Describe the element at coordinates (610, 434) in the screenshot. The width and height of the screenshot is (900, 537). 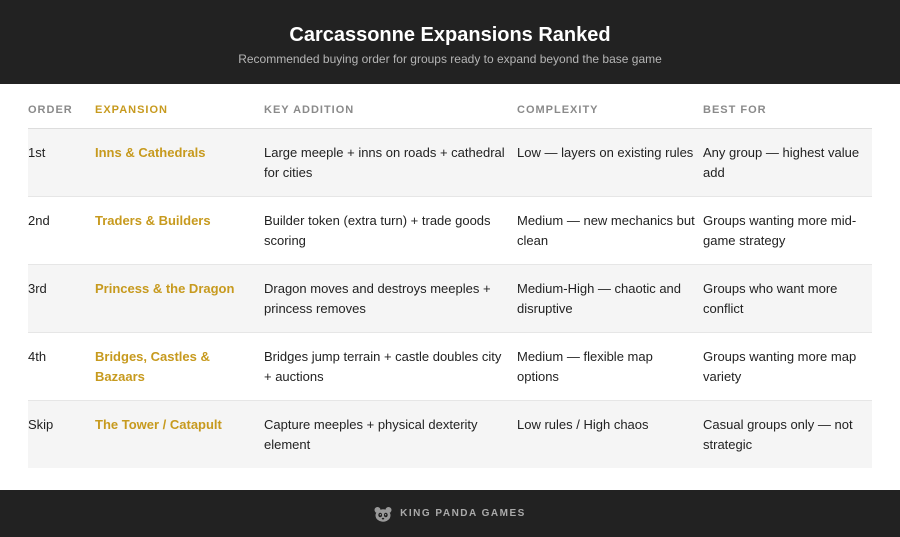
I see `complexity-cell: Low rules / High chaos` at that location.